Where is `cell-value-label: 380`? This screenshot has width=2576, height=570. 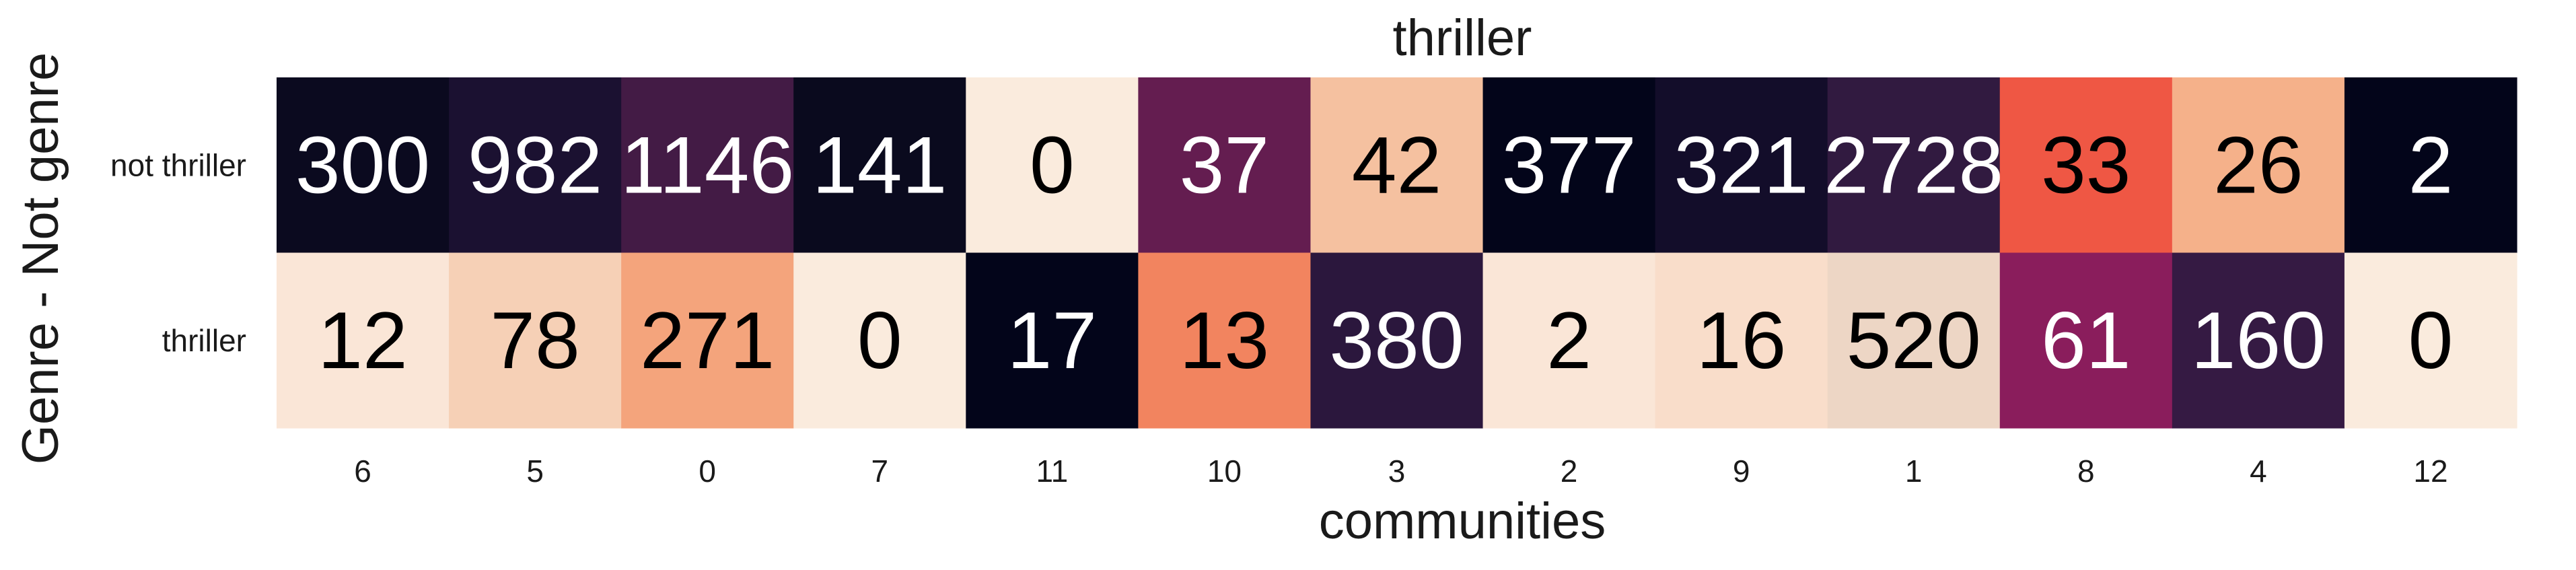 cell-value-label: 380 is located at coordinates (1396, 340).